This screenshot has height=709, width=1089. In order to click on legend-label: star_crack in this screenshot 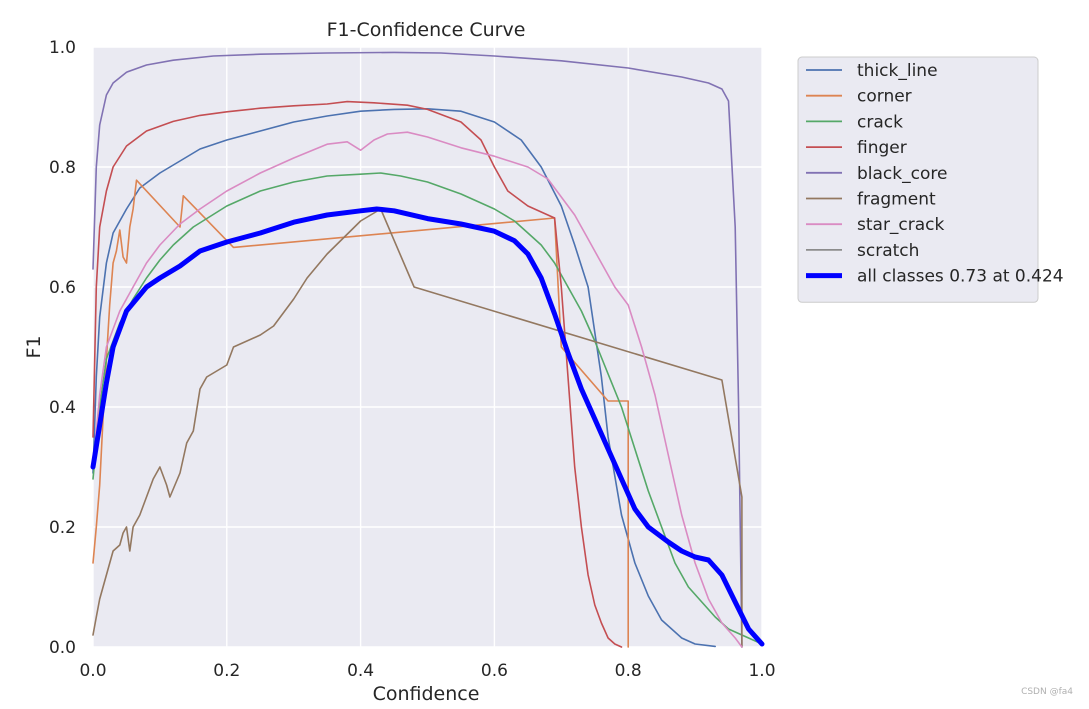, I will do `click(901, 225)`.